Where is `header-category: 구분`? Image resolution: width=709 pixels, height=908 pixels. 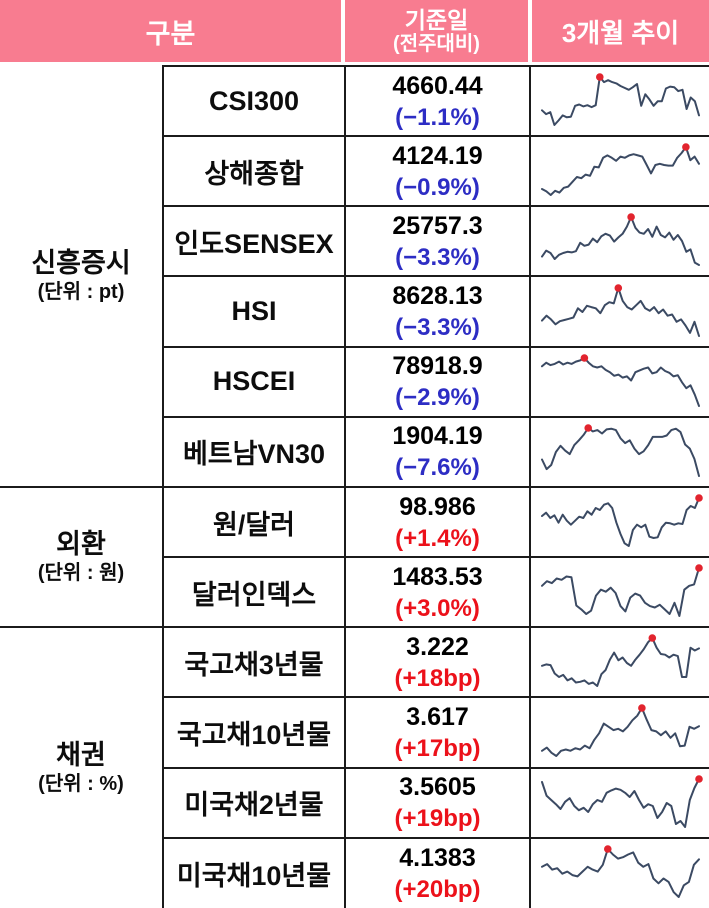 header-category: 구분 is located at coordinates (170, 31).